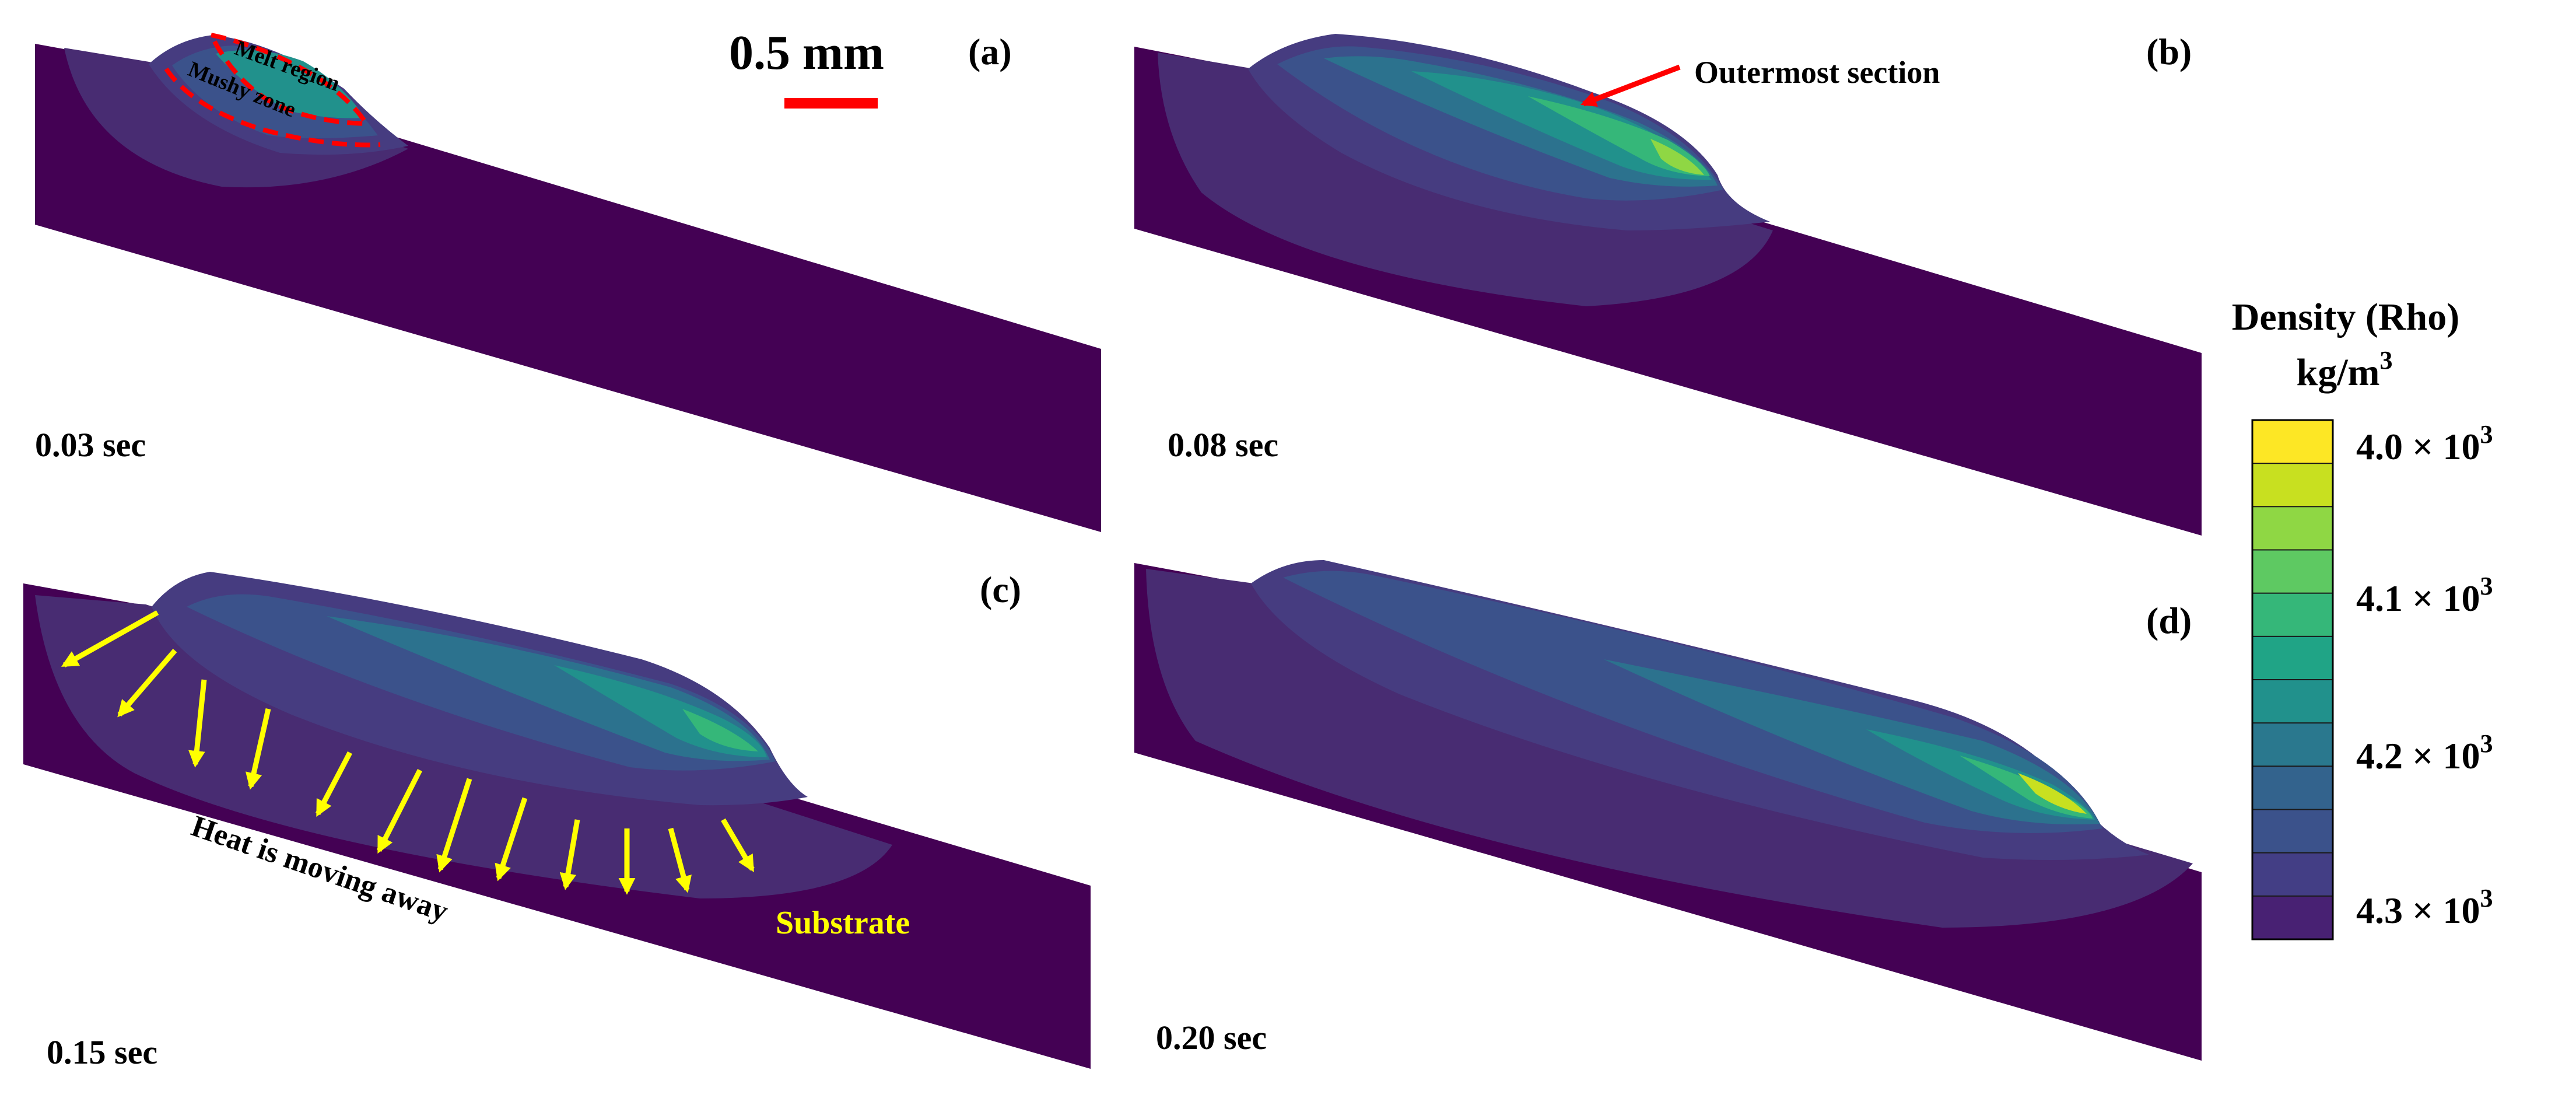 This screenshot has height=1098, width=2576. What do you see at coordinates (2424, 753) in the screenshot?
I see `colorbar-tick-label: 4.2 × 10³` at bounding box center [2424, 753].